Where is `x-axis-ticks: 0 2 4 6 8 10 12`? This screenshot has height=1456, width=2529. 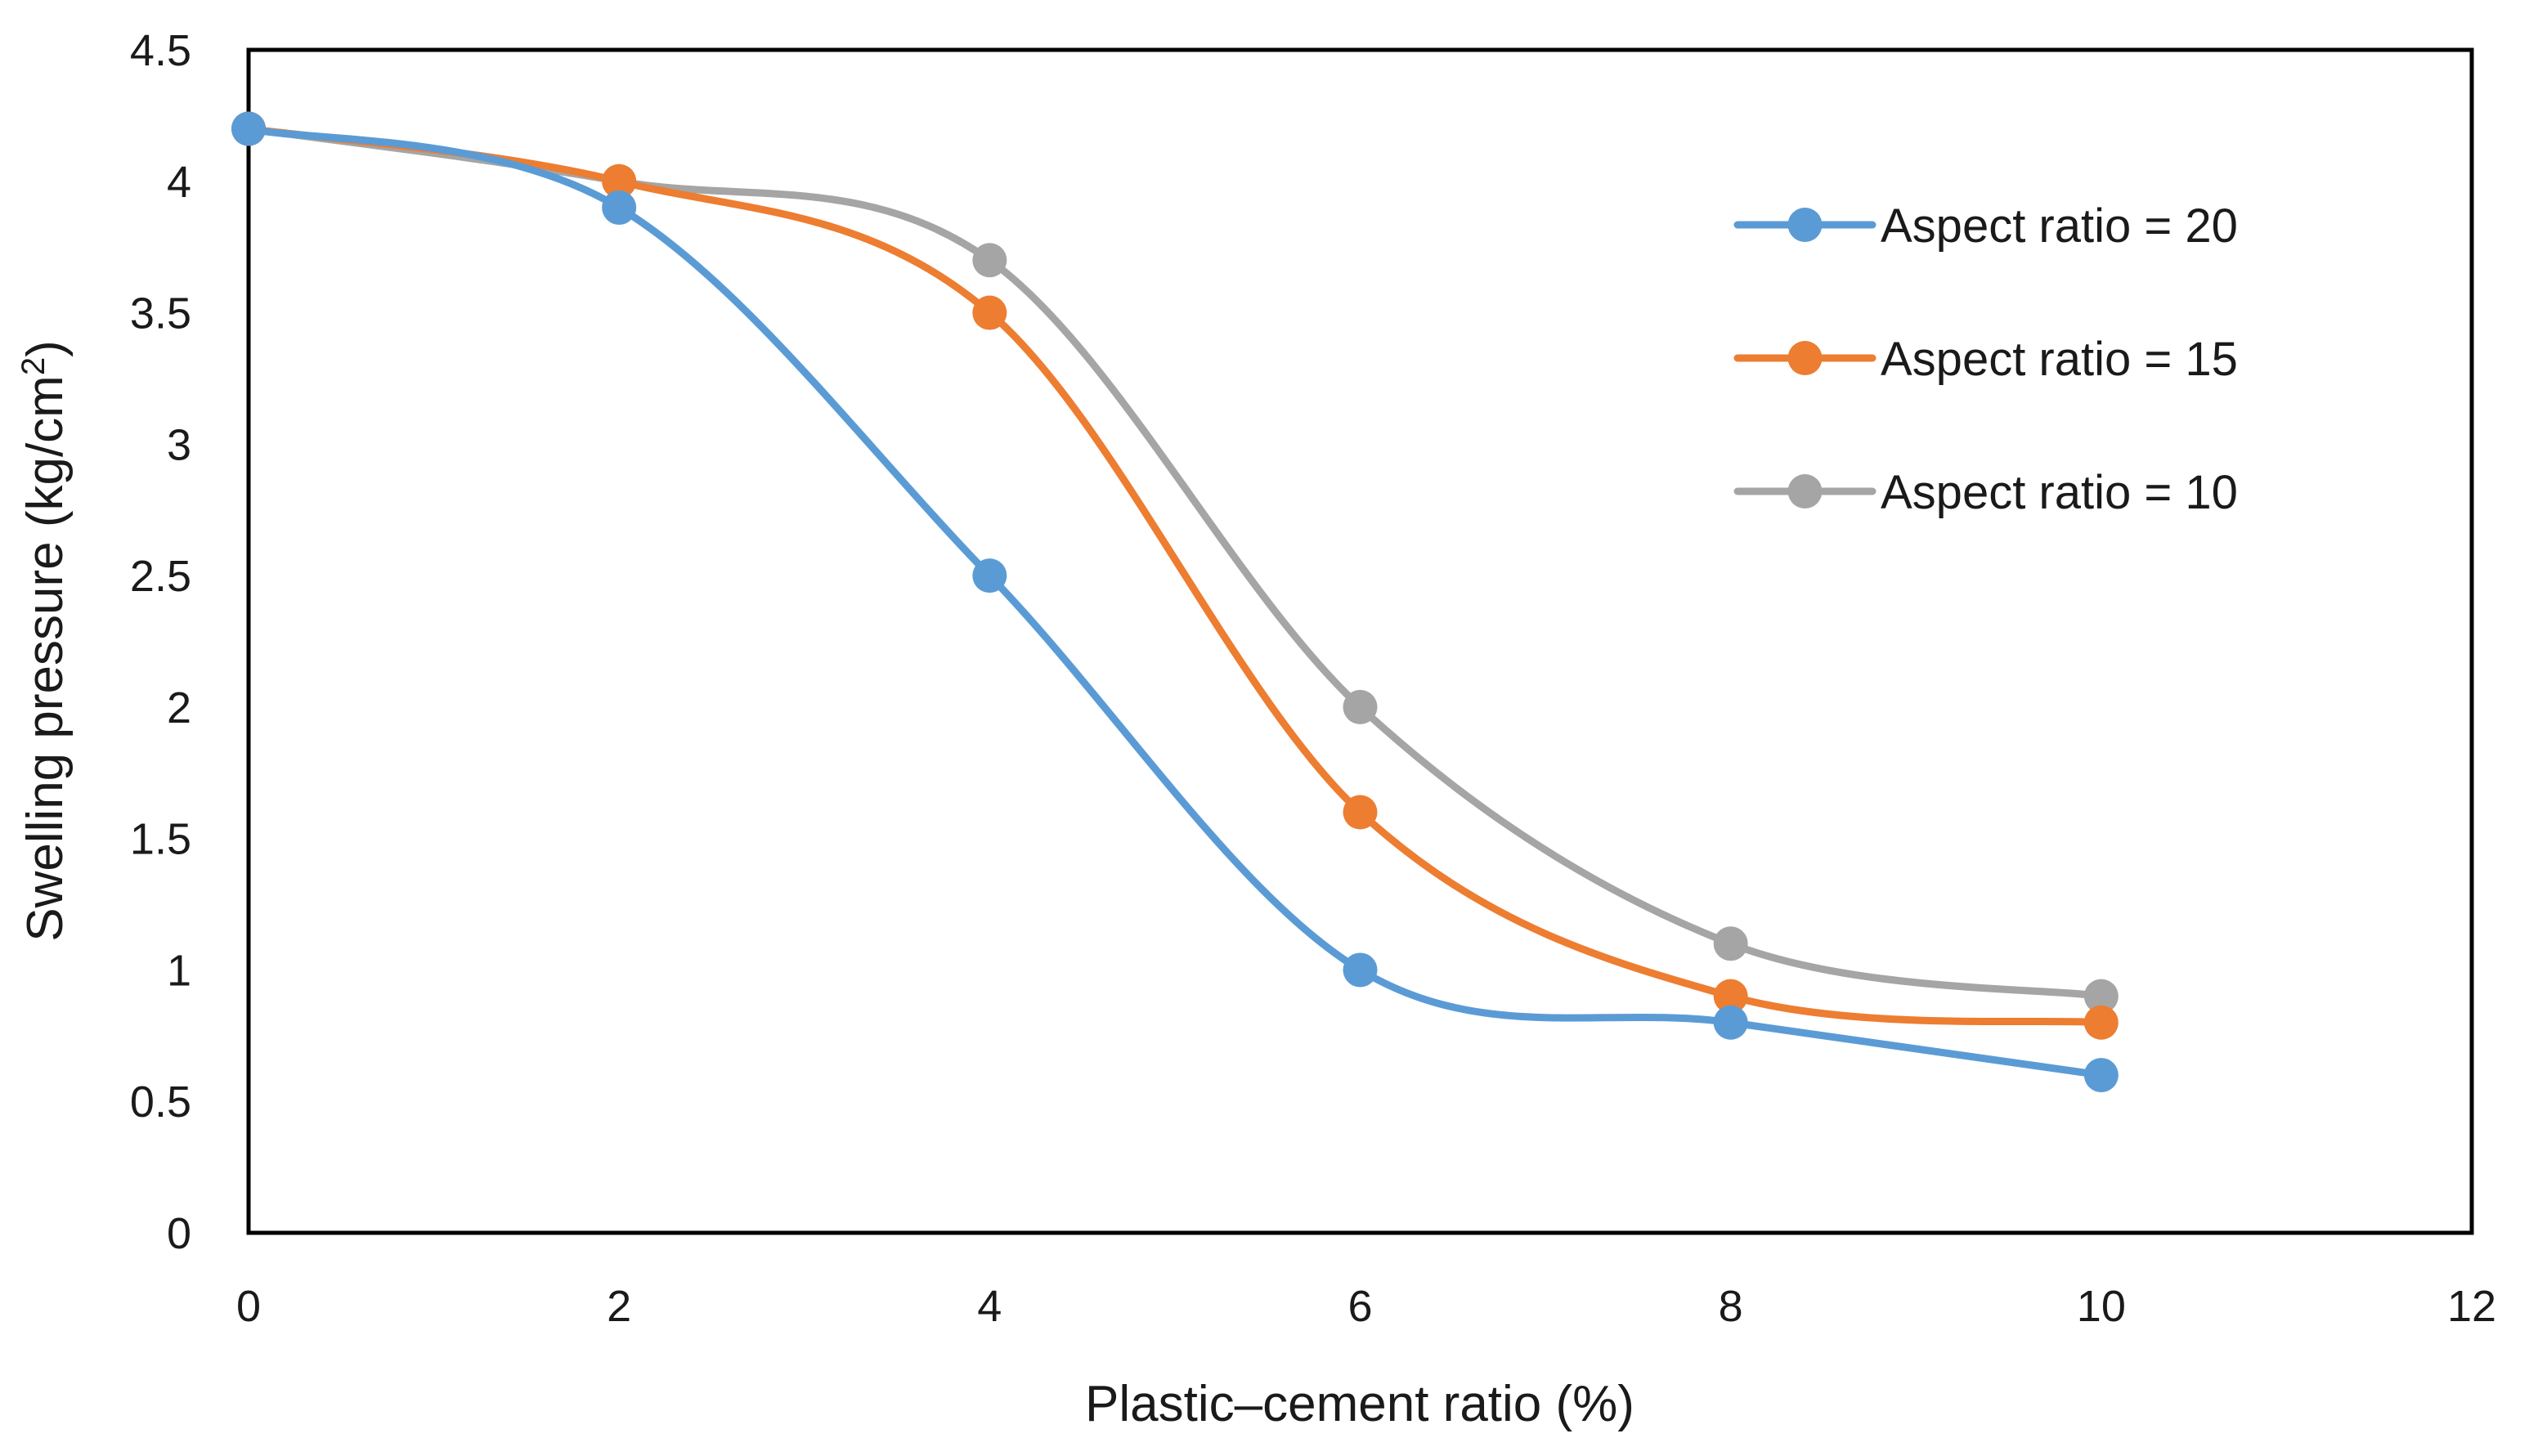 x-axis-ticks: 0 2 4 6 8 10 12 is located at coordinates (1366, 1307).